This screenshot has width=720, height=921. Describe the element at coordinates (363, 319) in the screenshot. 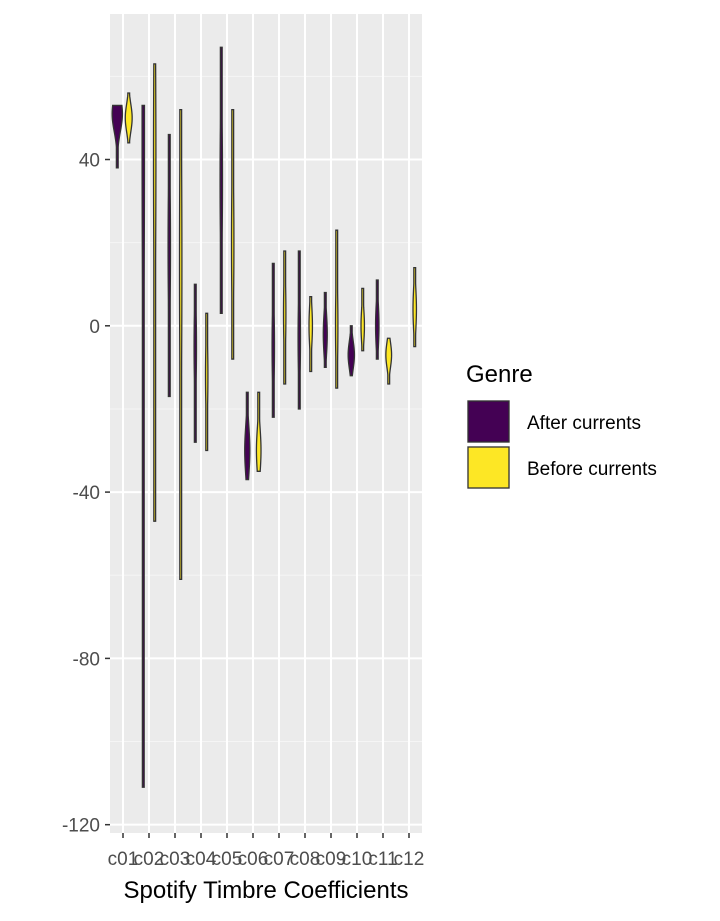

I see `violin-before-c10` at that location.